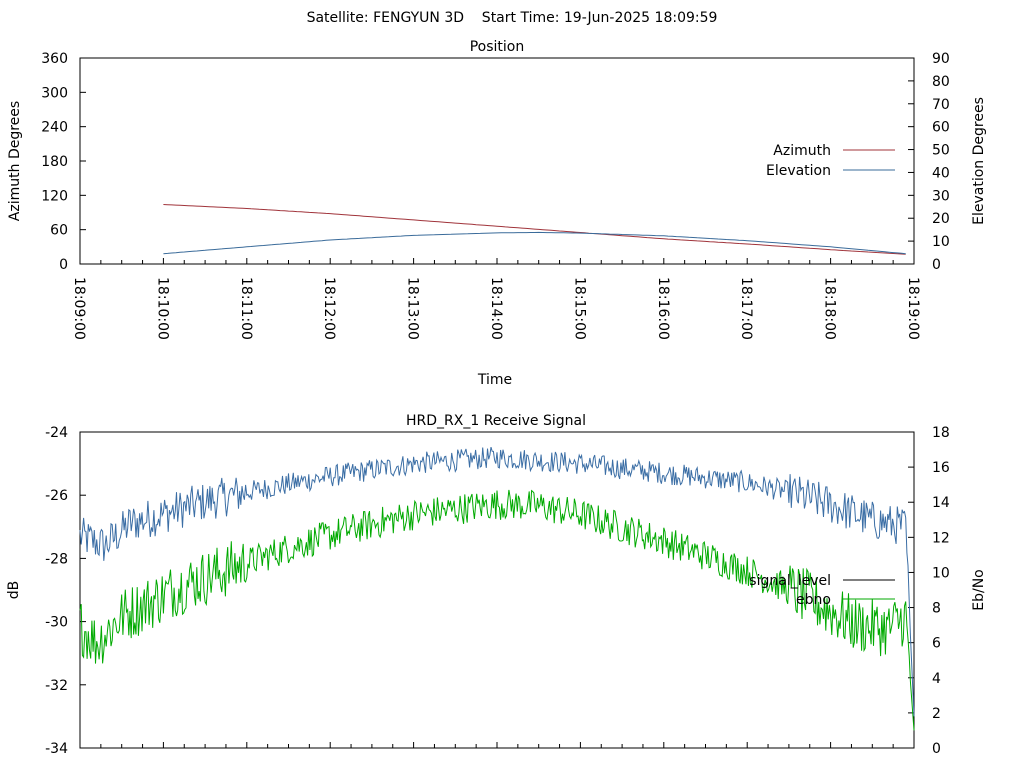  Describe the element at coordinates (941, 573) in the screenshot. I see `signal-y2-tick-label: 10` at that location.